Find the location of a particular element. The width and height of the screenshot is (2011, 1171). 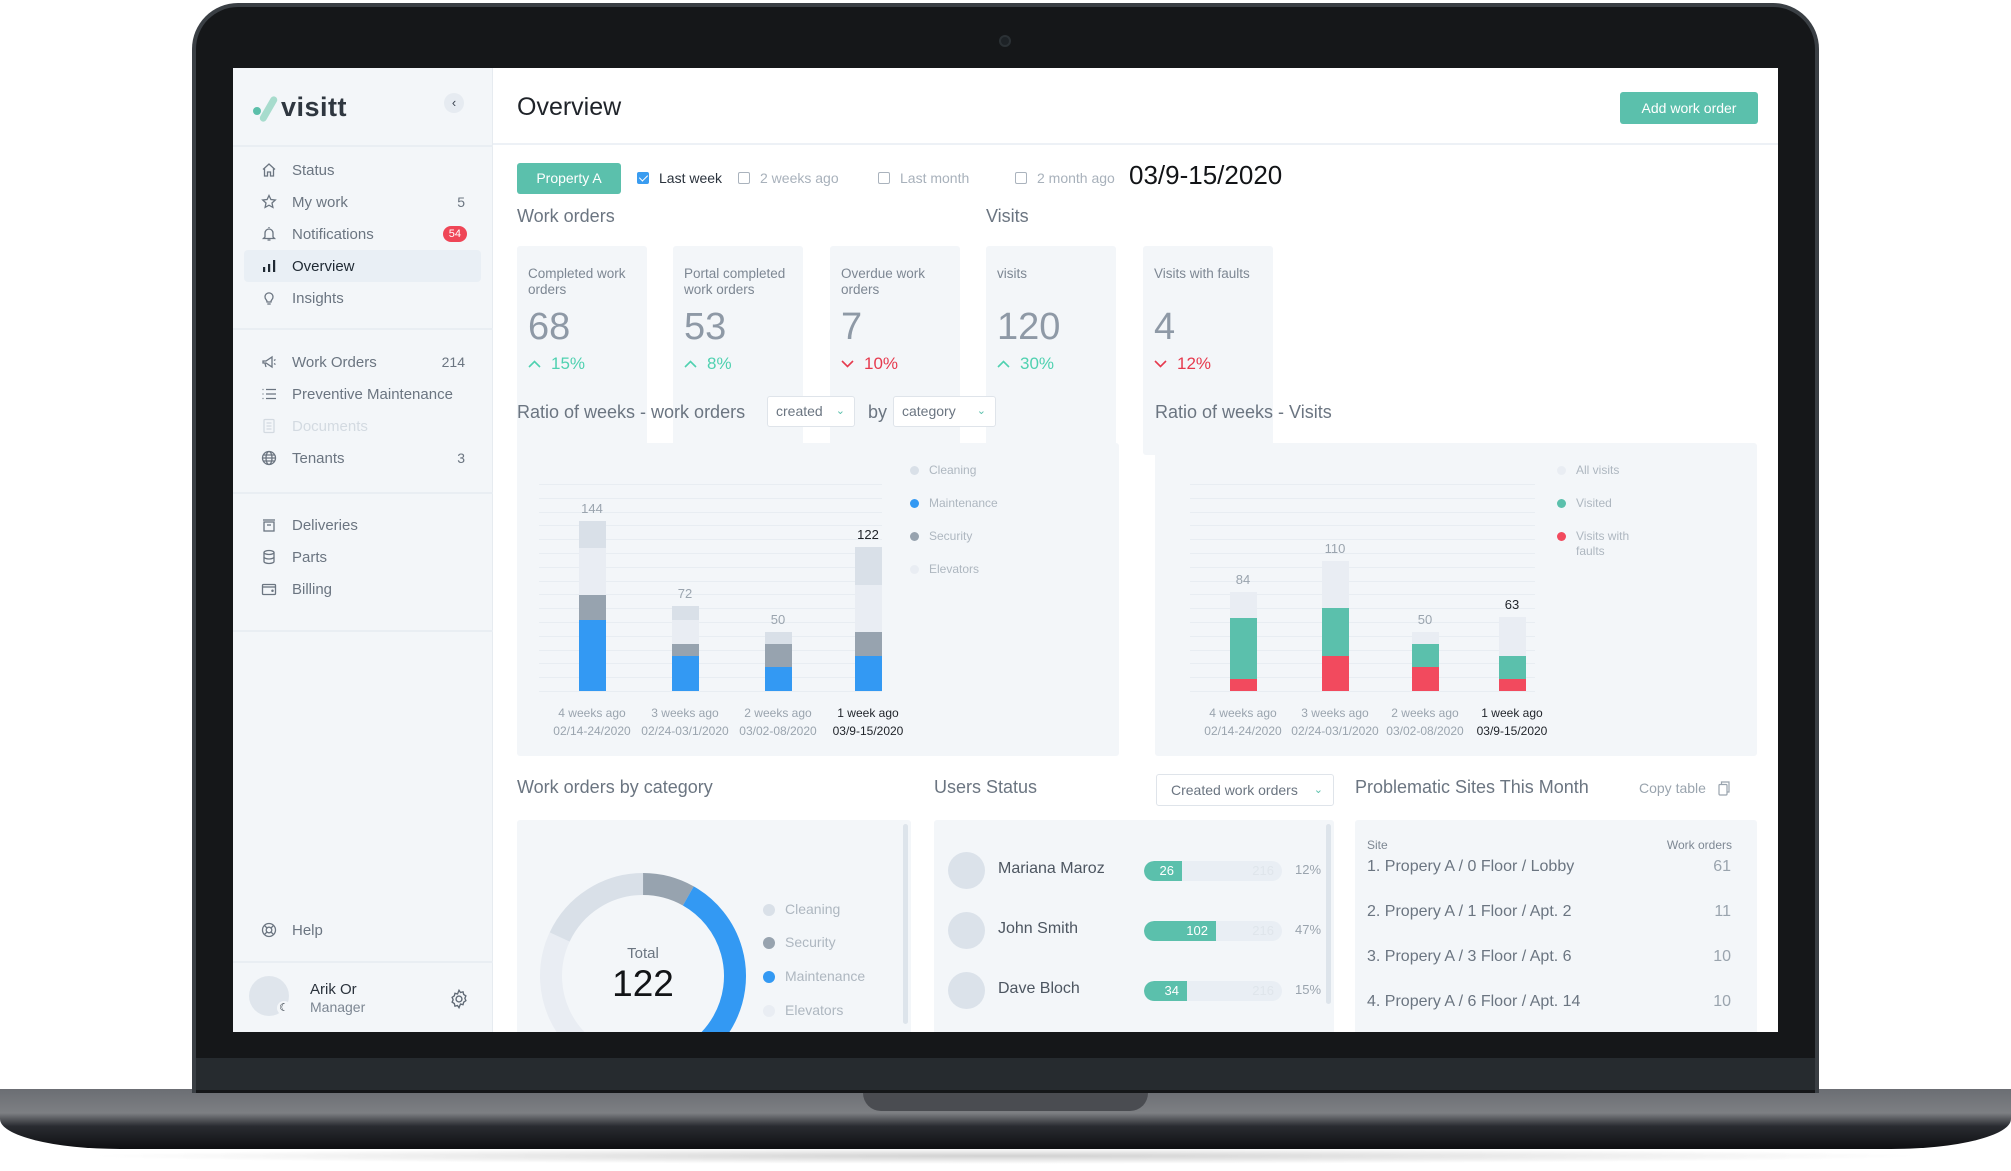

kpi-label: Portal completed work orders is located at coordinates (735, 281).